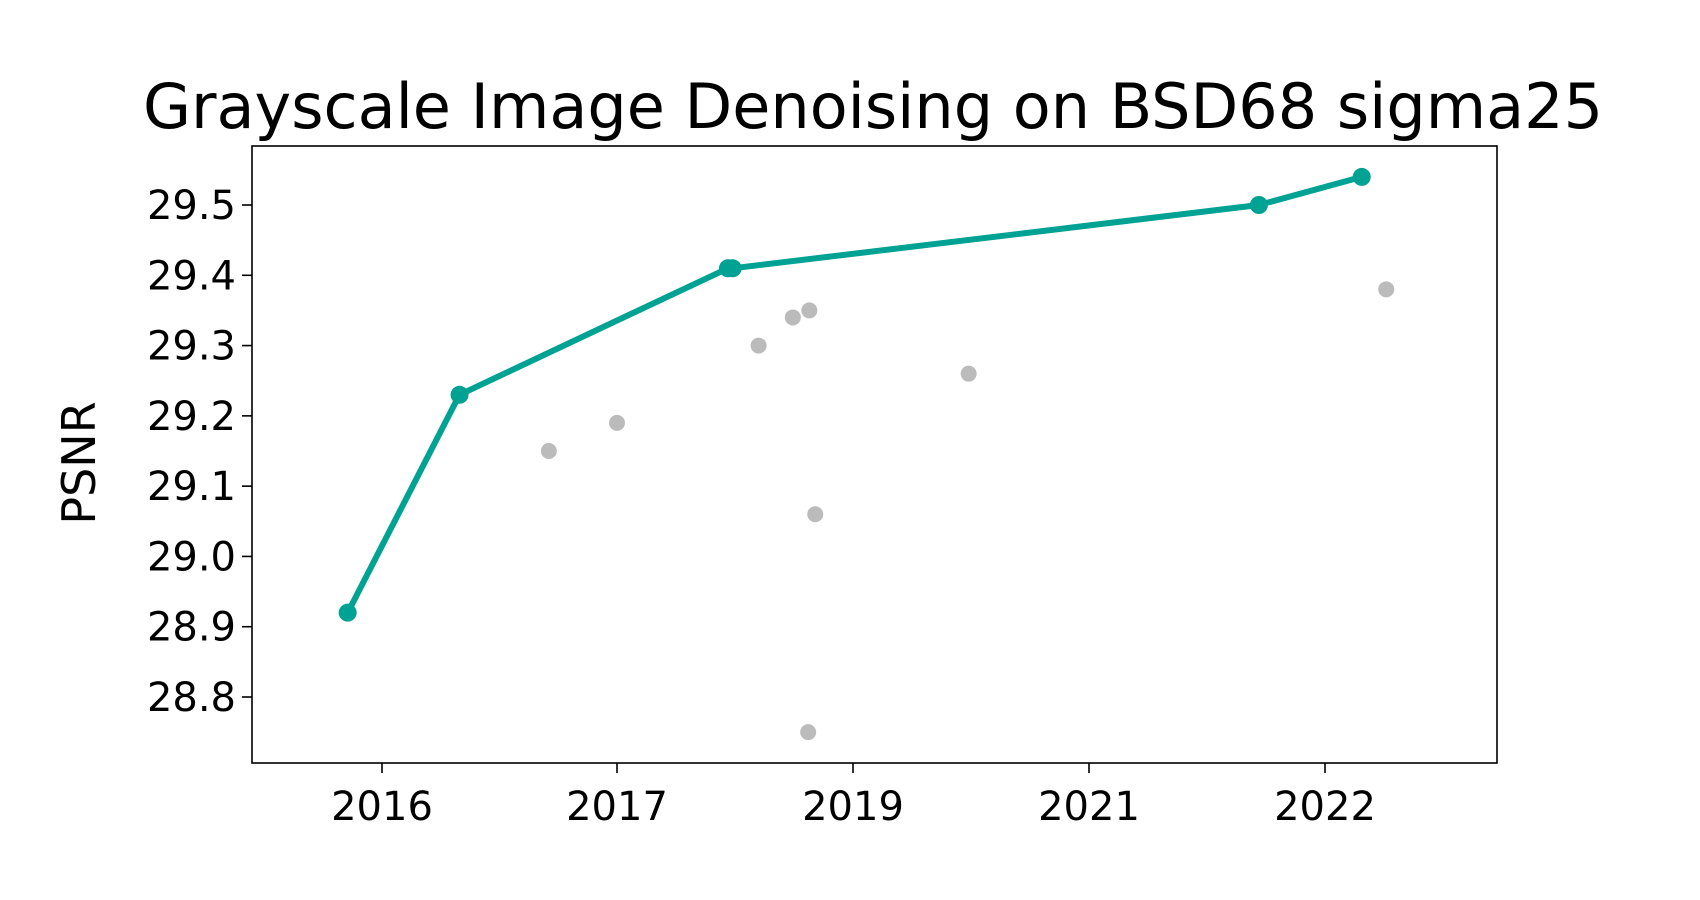 The image size is (1700, 900). I want to click on y-tick-label: 29.5, so click(191, 206).